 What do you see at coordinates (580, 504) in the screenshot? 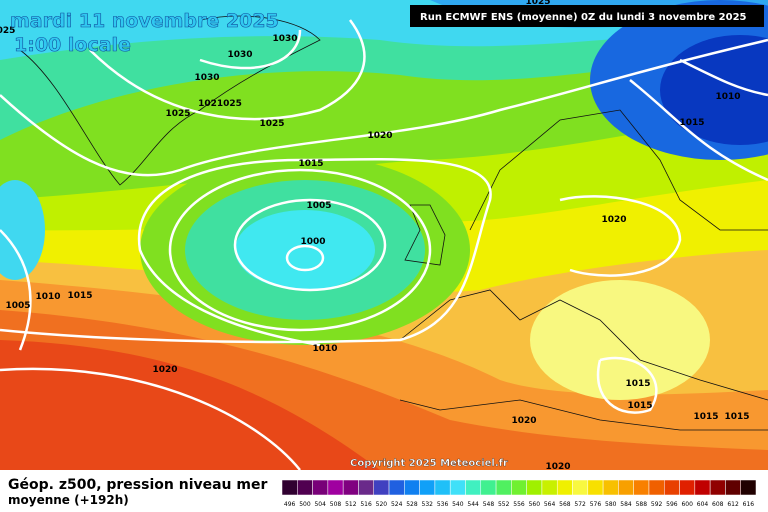
I see `scale-label: 572` at bounding box center [580, 504].